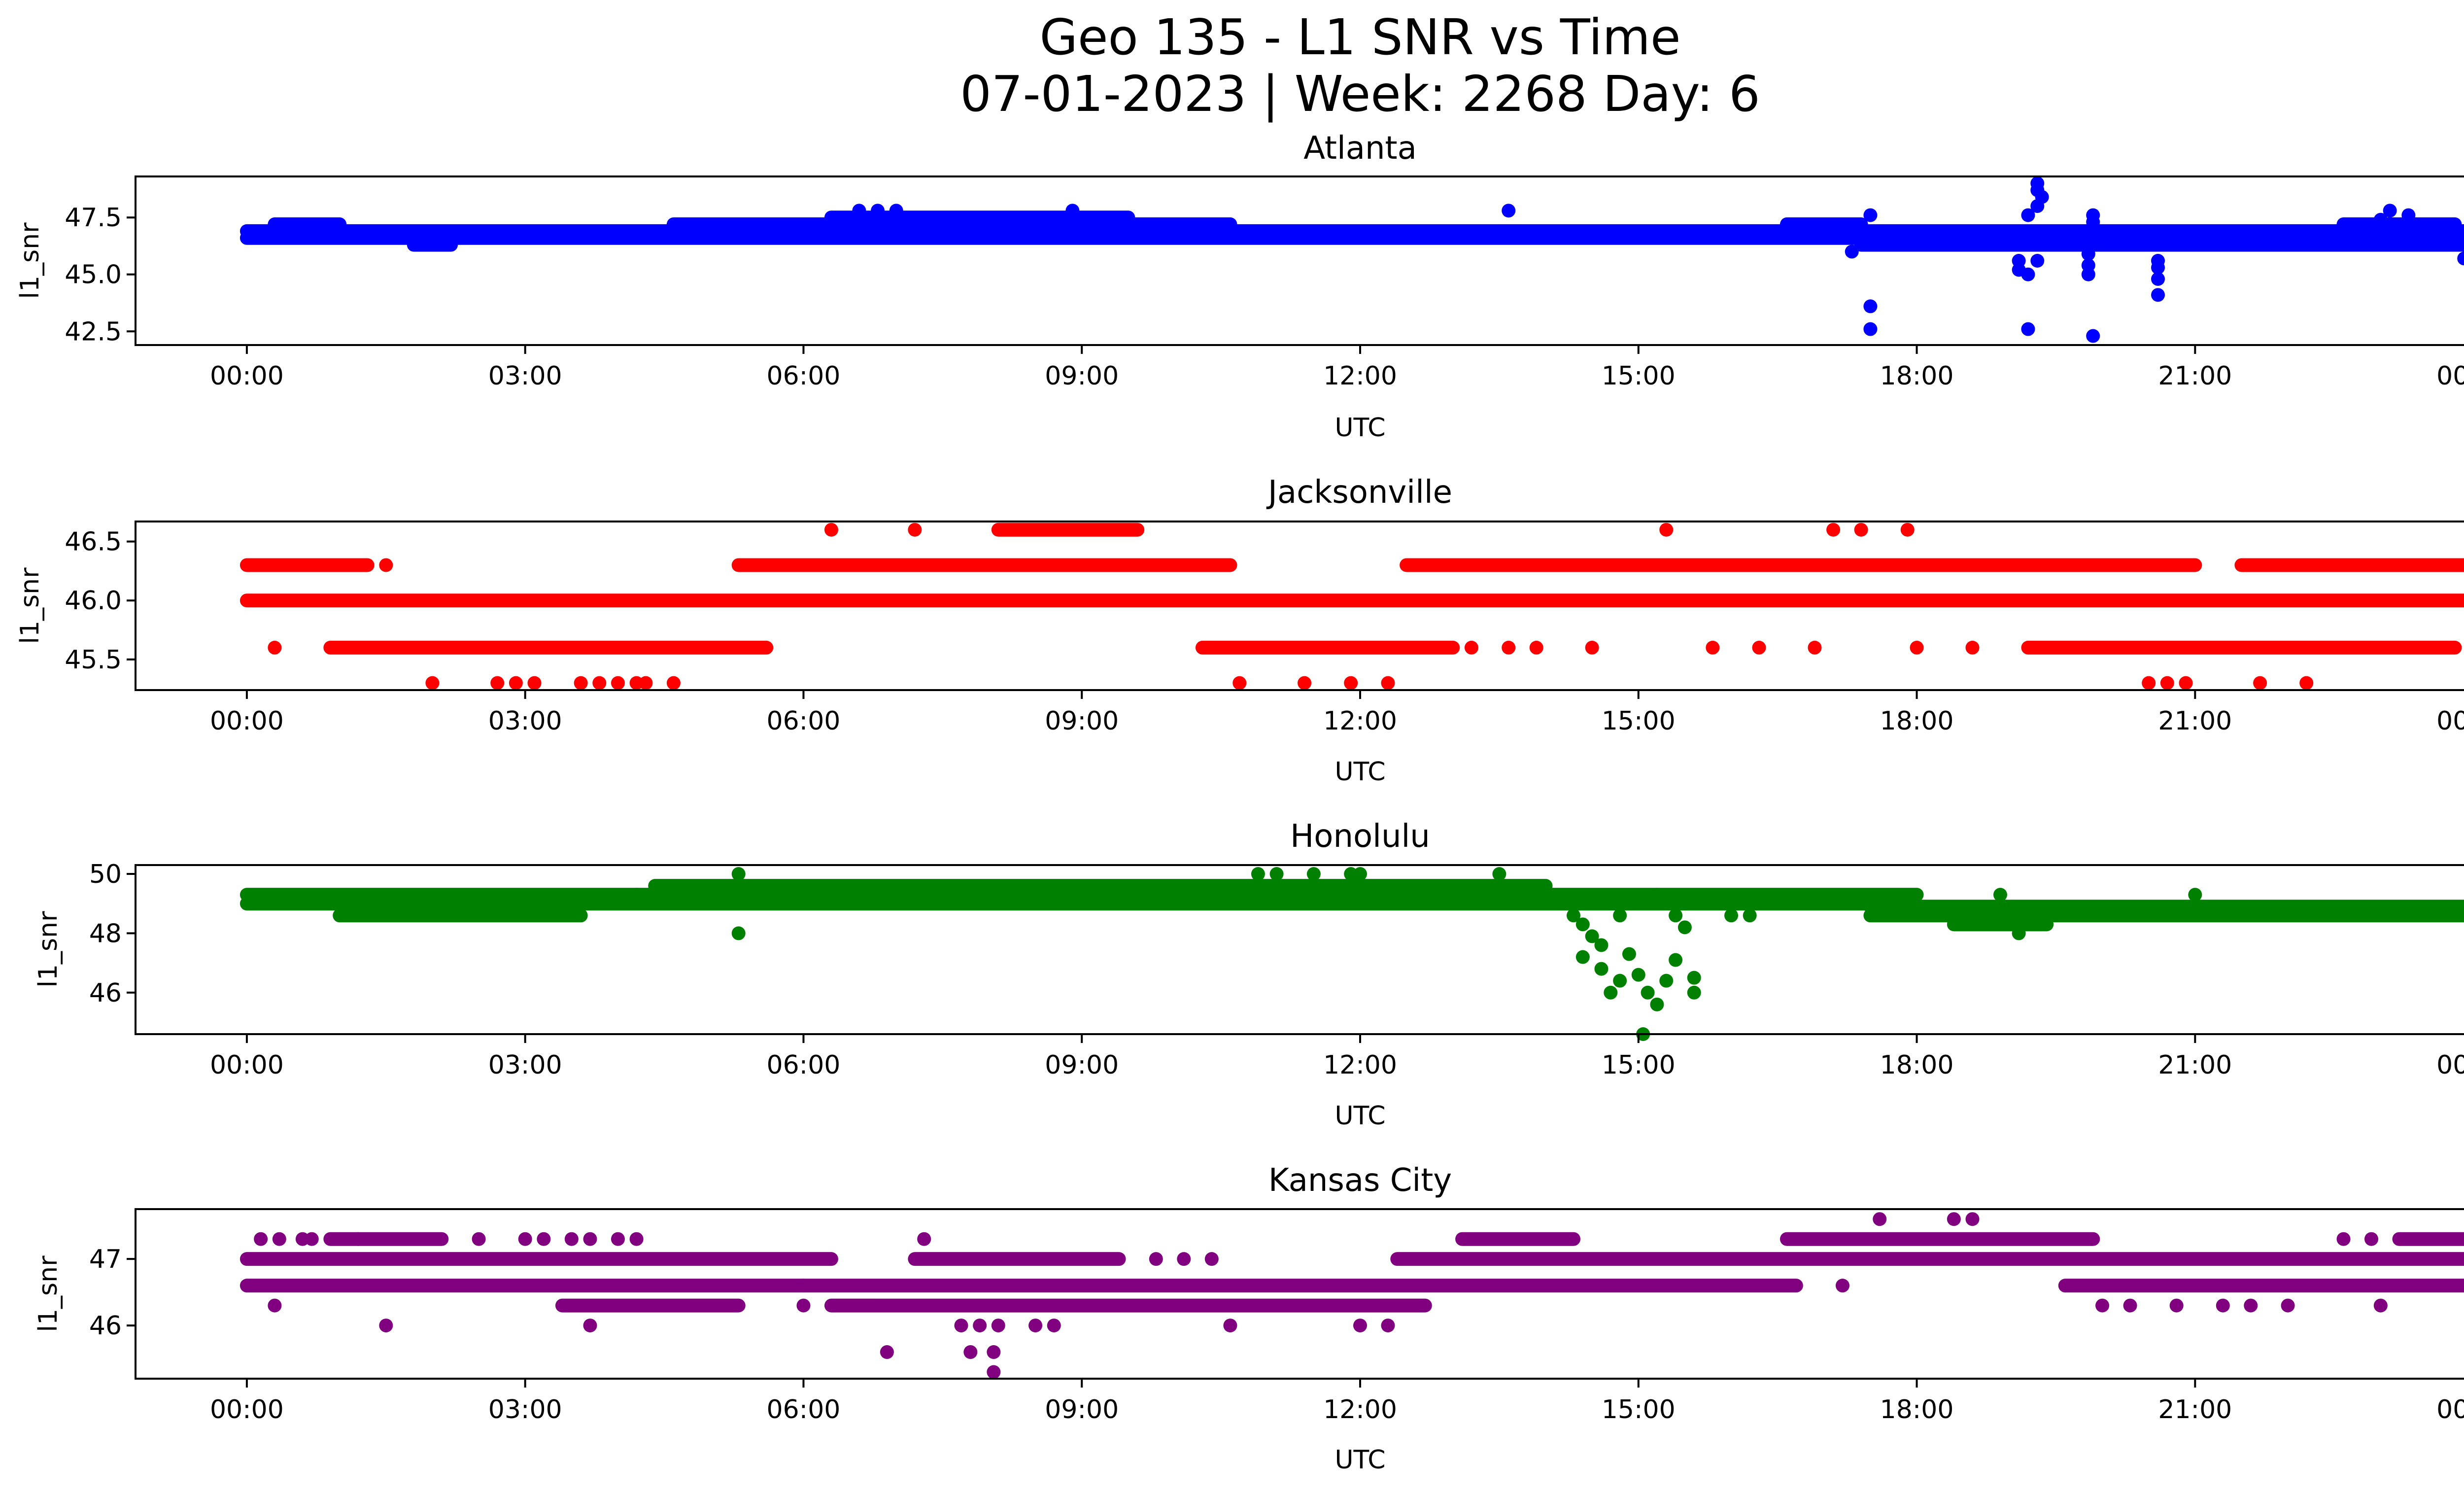 This screenshot has height=1495, width=2464. Describe the element at coordinates (93, 218) in the screenshot. I see `y-tick-label: 47.5` at that location.